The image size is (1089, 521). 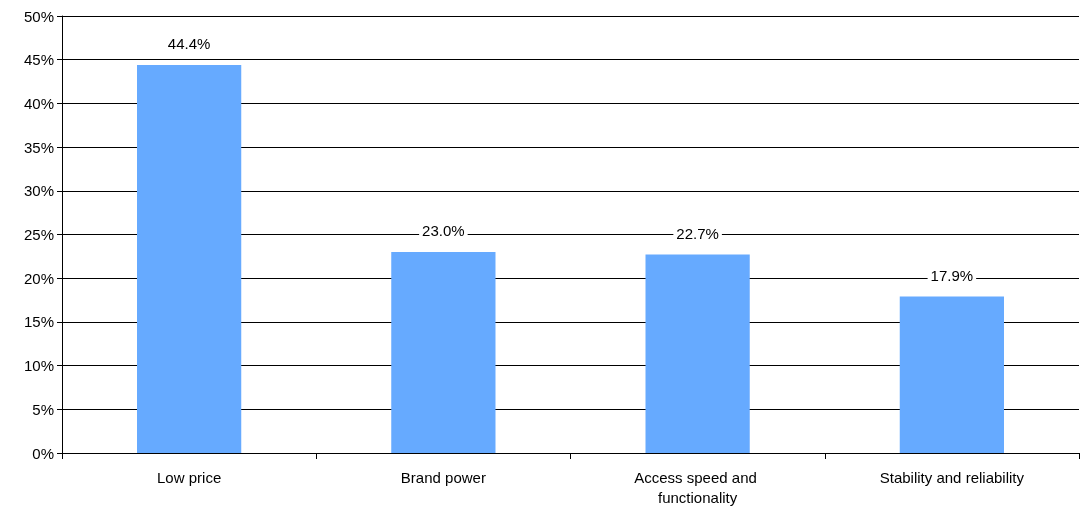 What do you see at coordinates (38, 366) in the screenshot?
I see `y-tick-label: 10%` at bounding box center [38, 366].